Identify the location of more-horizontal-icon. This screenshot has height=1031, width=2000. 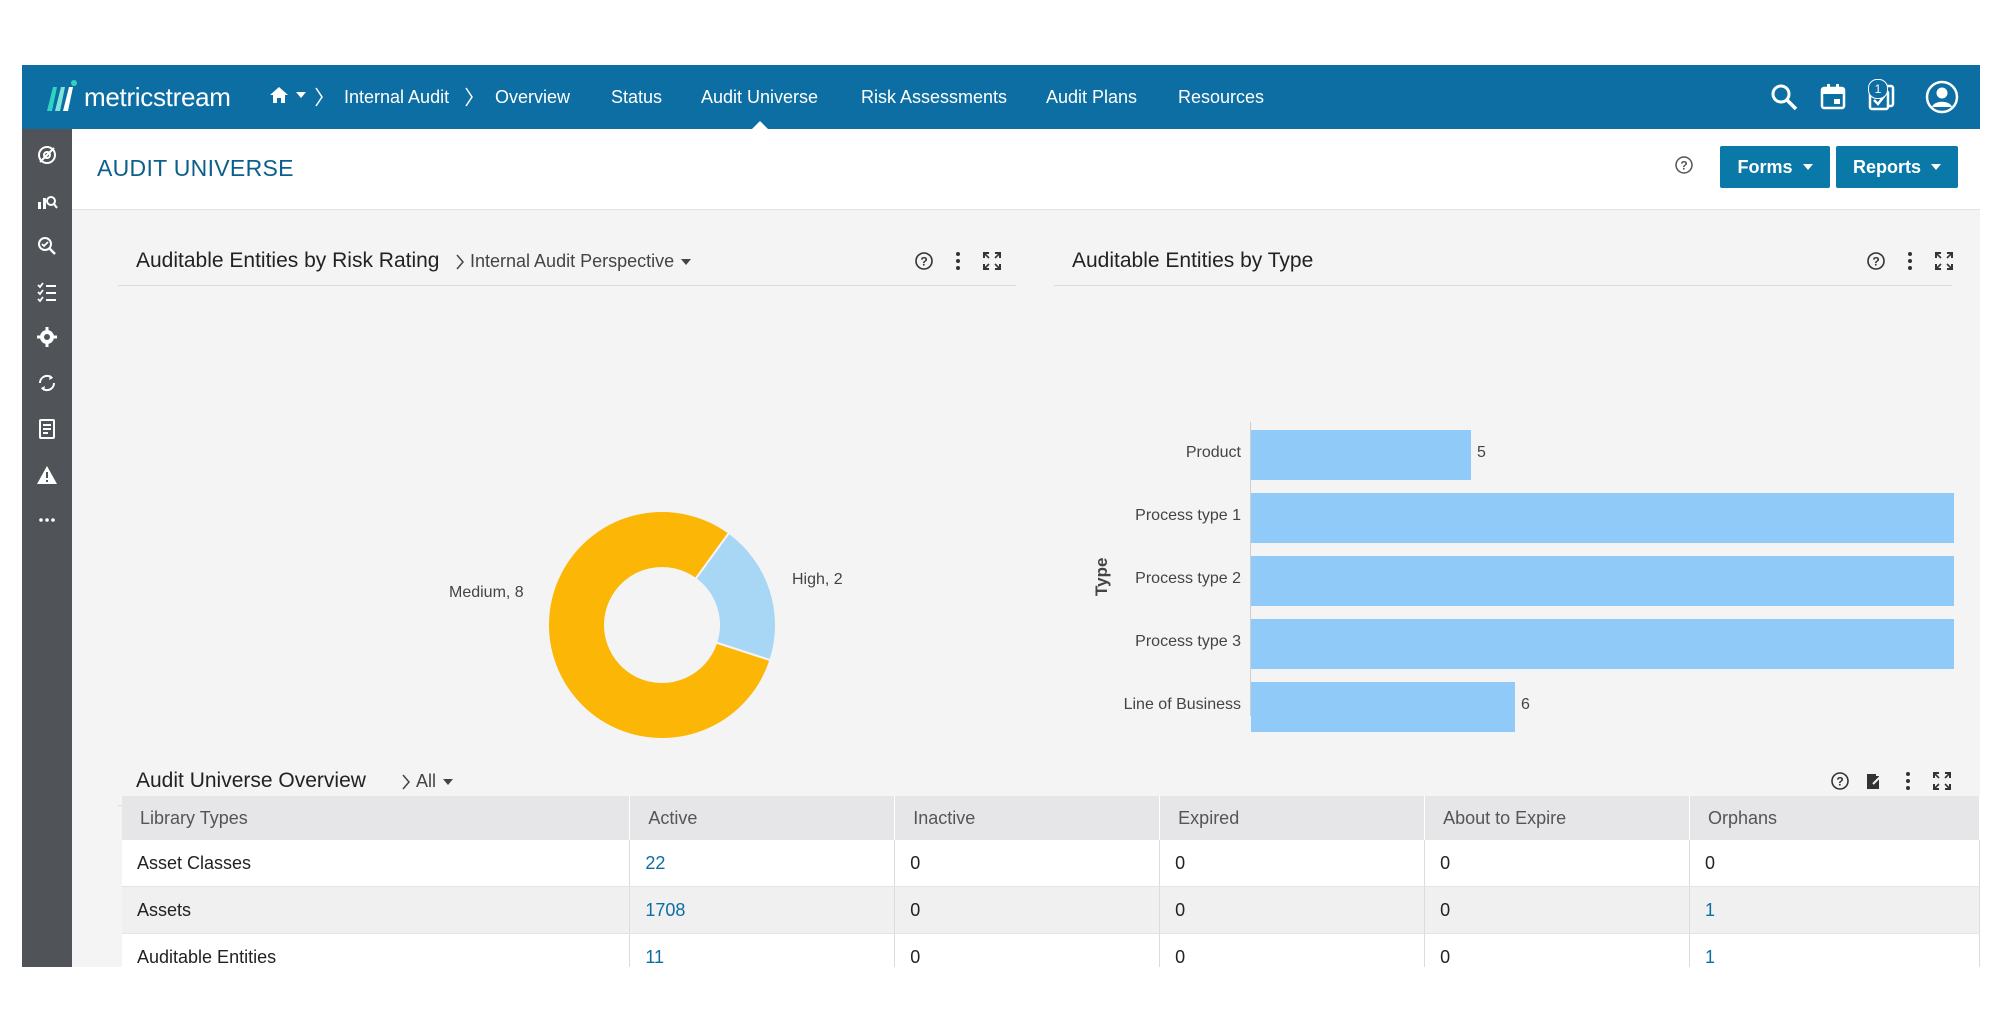
(47, 520).